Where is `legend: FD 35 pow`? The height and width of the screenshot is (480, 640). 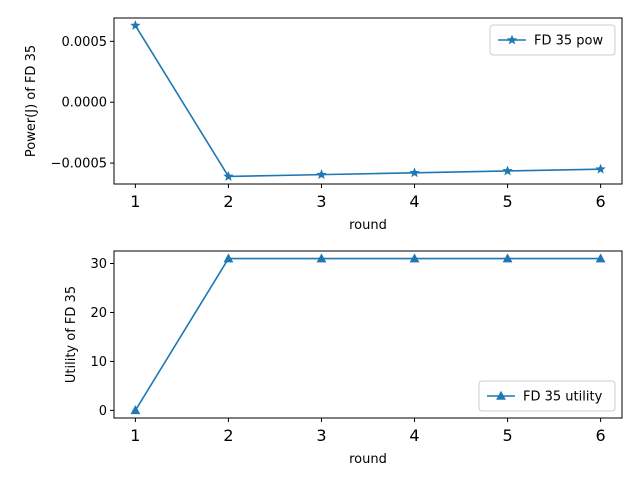
legend: FD 35 pow is located at coordinates (552, 40).